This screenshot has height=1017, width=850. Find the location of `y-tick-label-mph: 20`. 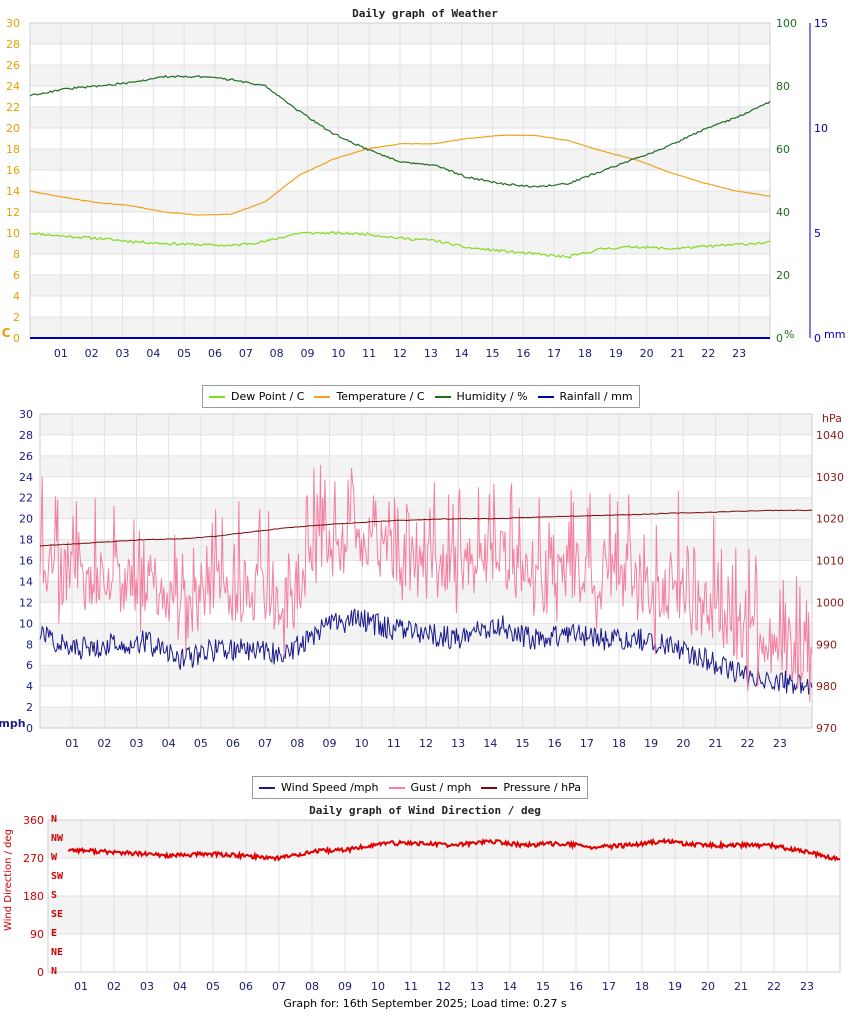

y-tick-label-mph: 20 is located at coordinates (26, 519).